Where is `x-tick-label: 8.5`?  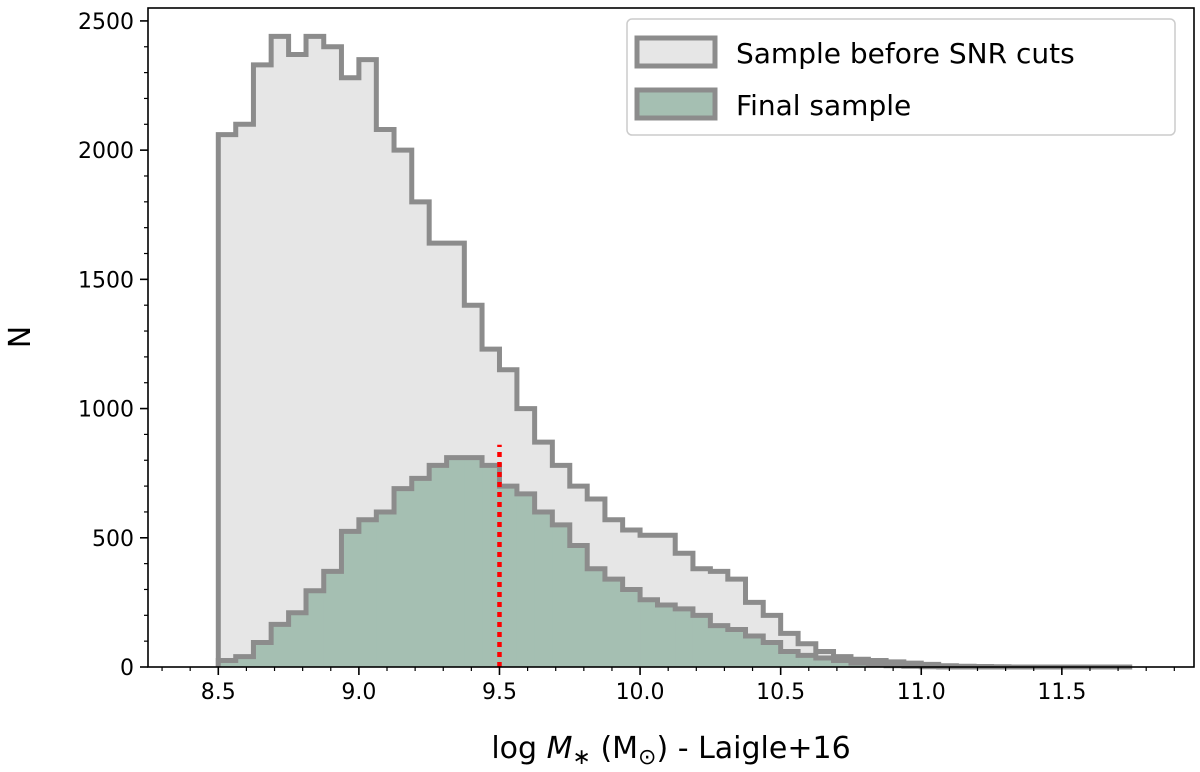 x-tick-label: 8.5 is located at coordinates (218, 692).